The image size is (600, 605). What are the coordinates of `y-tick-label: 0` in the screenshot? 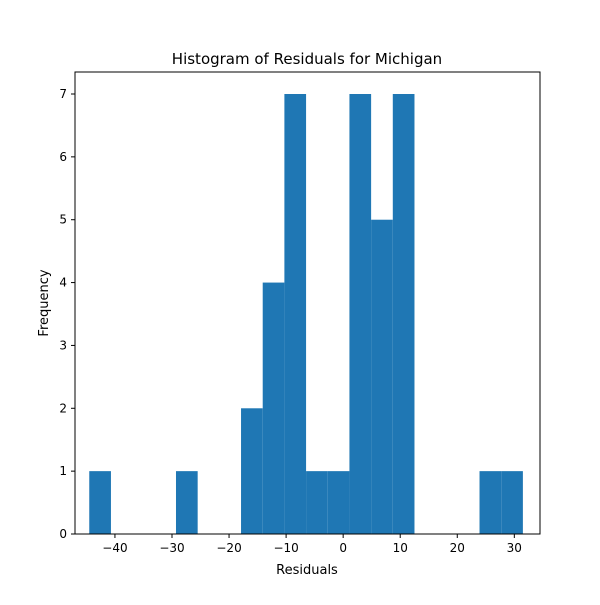 It's located at (63, 534).